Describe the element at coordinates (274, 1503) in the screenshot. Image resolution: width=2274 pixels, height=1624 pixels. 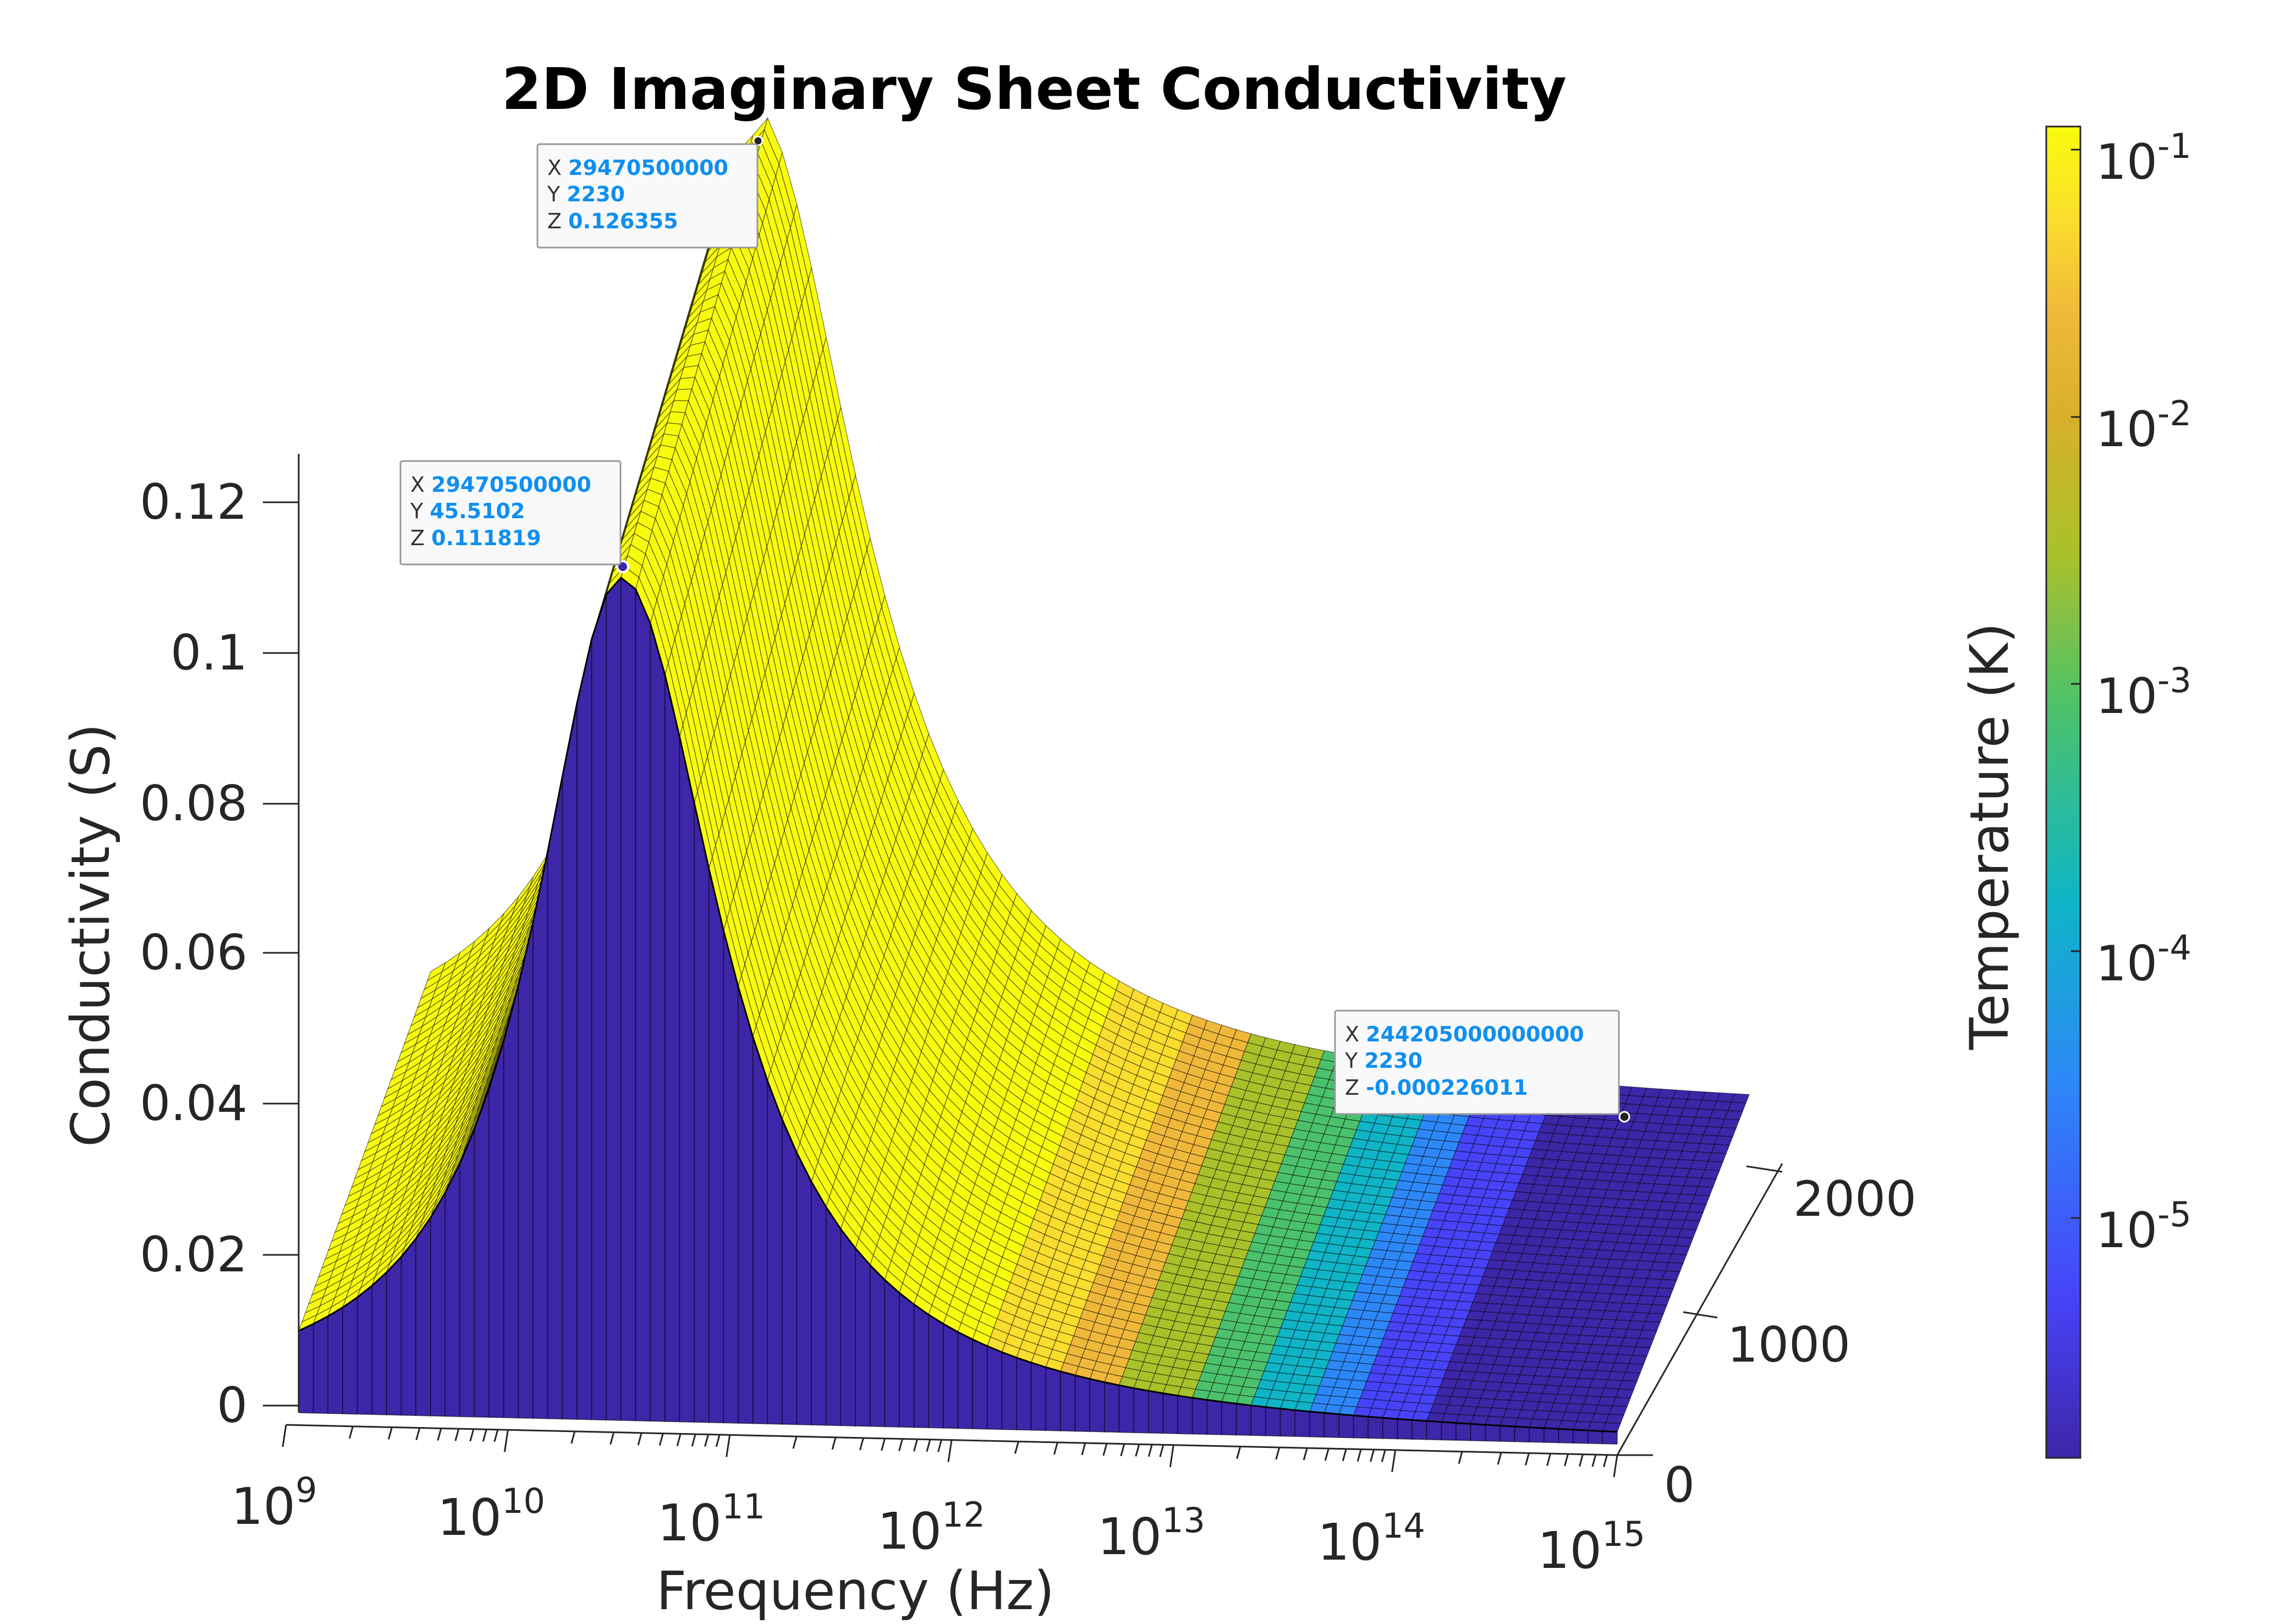
I see `x-tick-label: 109` at that location.